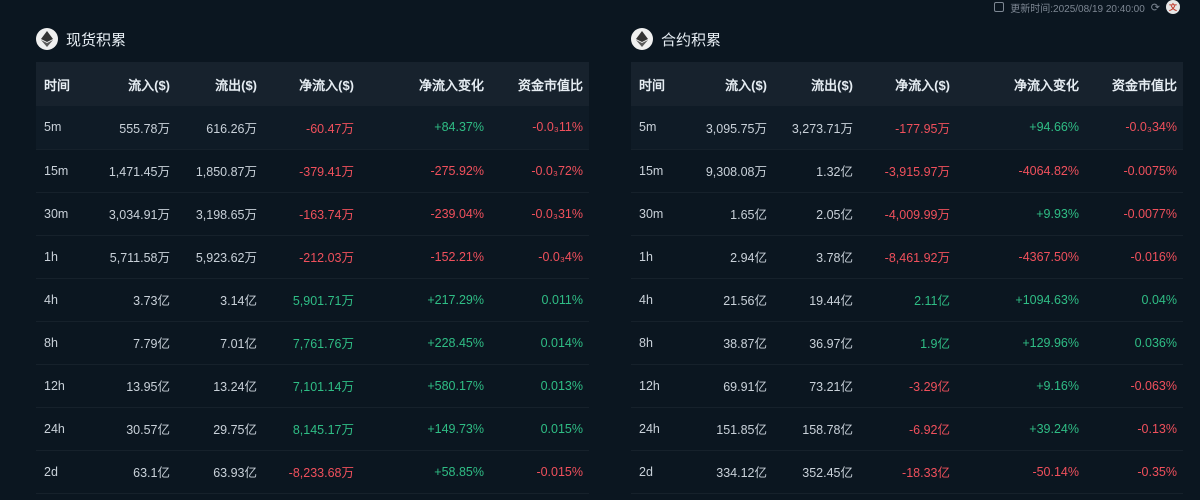 This screenshot has height=500, width=1200. I want to click on net-change-cell: -4064.82%, so click(1048, 170).